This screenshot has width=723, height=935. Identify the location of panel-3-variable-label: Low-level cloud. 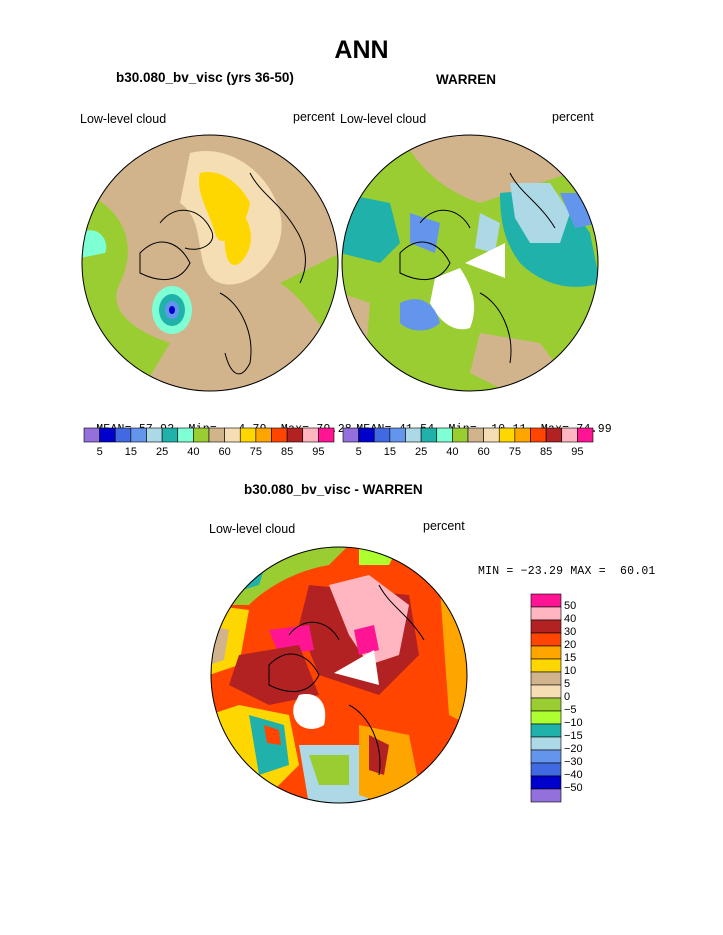
(252, 529).